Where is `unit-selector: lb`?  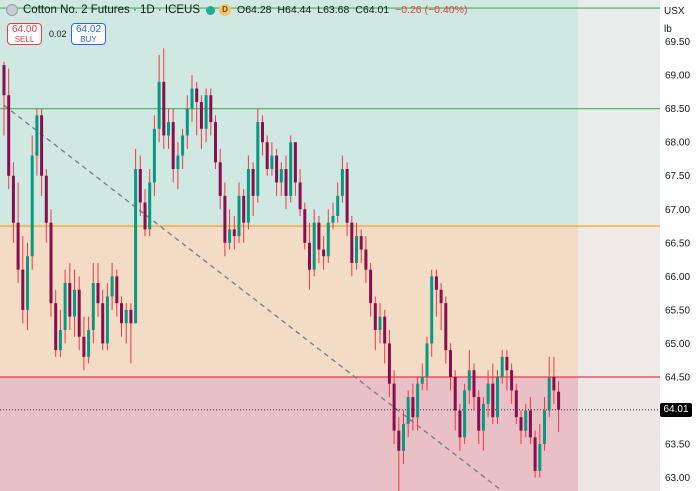
unit-selector: lb is located at coordinates (668, 29).